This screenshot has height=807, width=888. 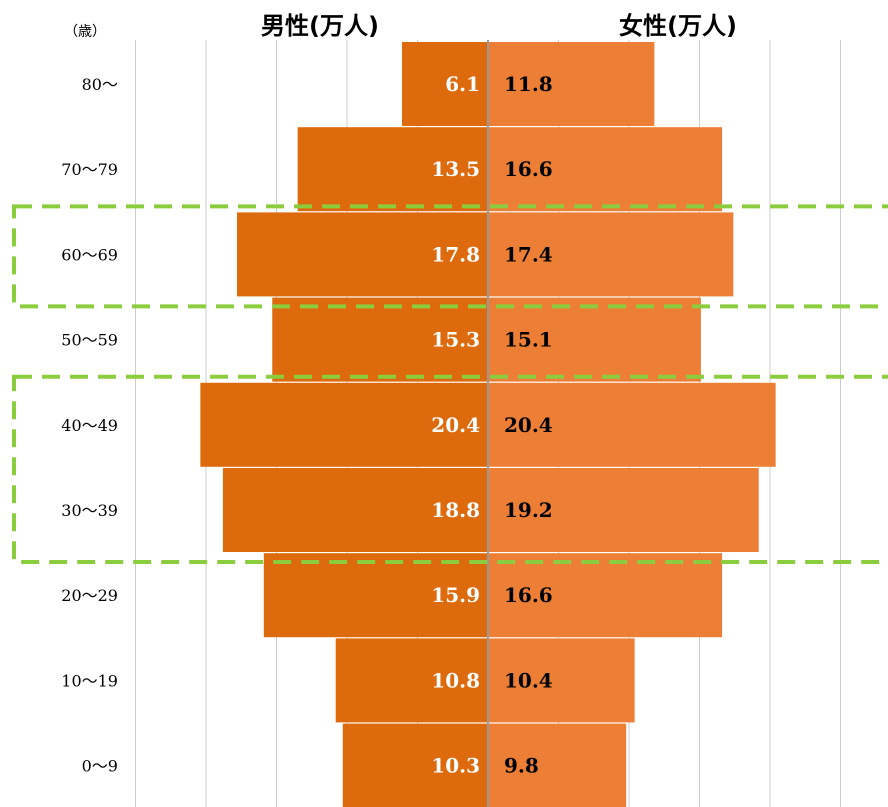 I want to click on female-title: 女性(万人), so click(x=678, y=26).